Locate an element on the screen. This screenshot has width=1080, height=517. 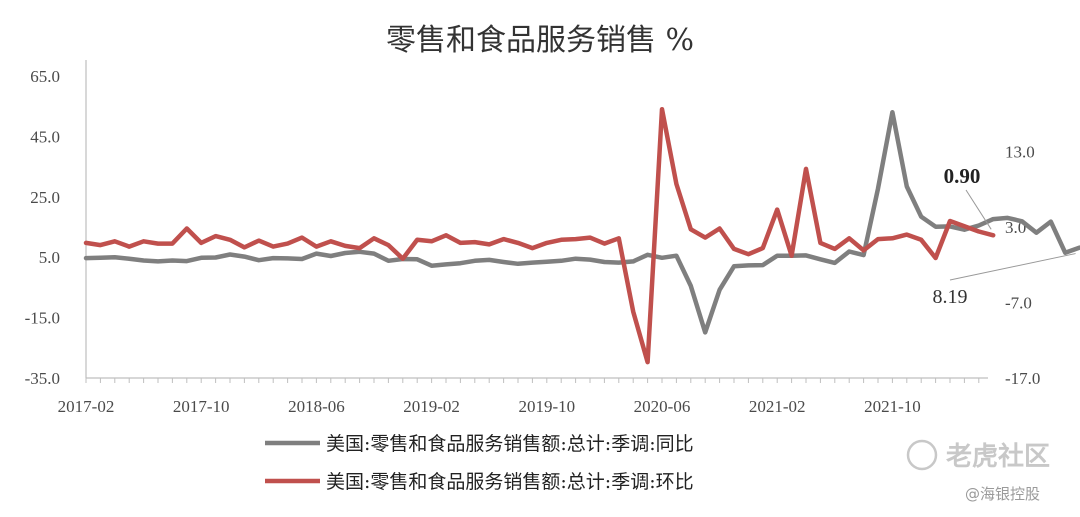
x-tick-label: 2019-10 is located at coordinates (546, 406).